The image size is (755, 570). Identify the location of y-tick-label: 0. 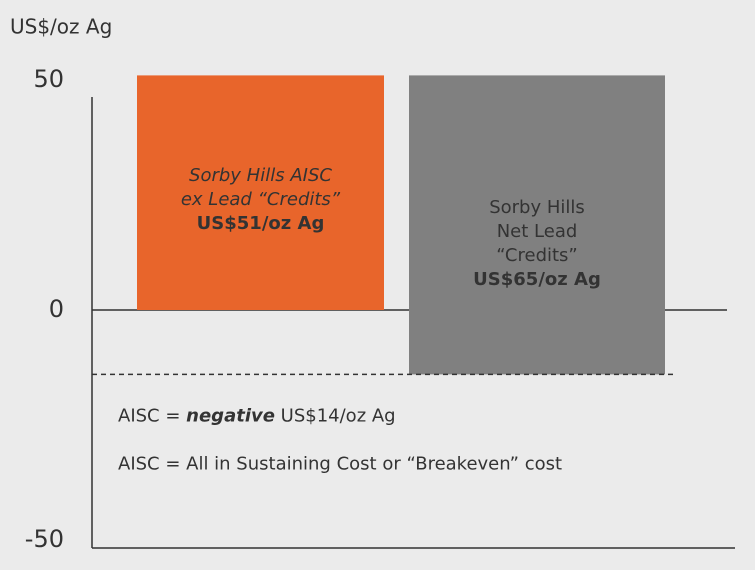
(56, 309).